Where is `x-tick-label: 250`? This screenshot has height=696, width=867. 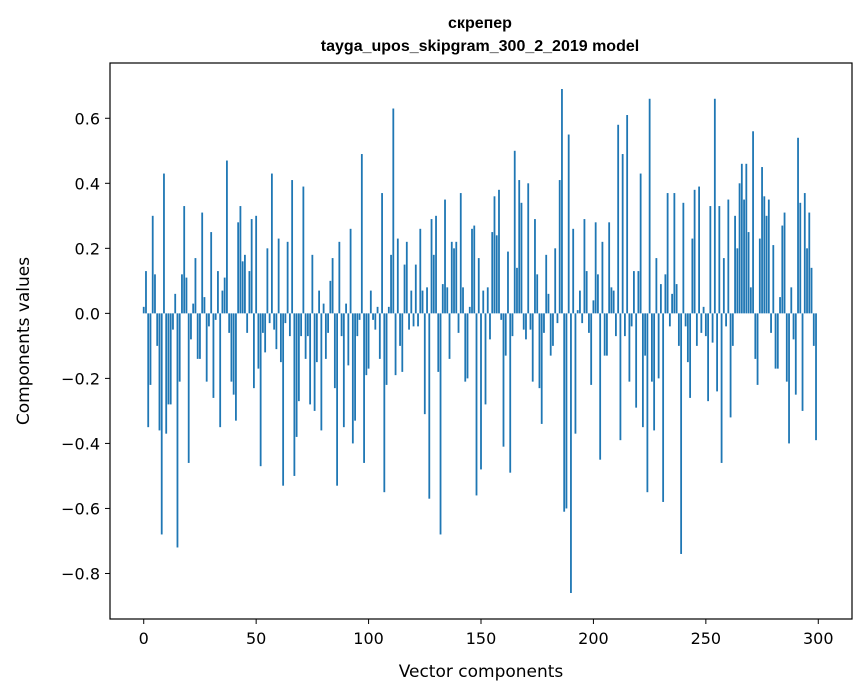 x-tick-label: 250 is located at coordinates (706, 638).